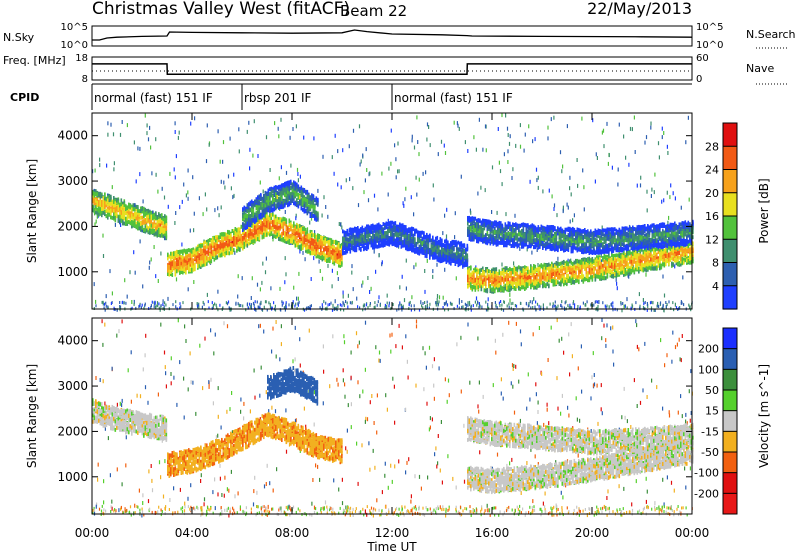 The width and height of the screenshot is (800, 554). I want to click on freq-ytick-right: 60, so click(702, 58).